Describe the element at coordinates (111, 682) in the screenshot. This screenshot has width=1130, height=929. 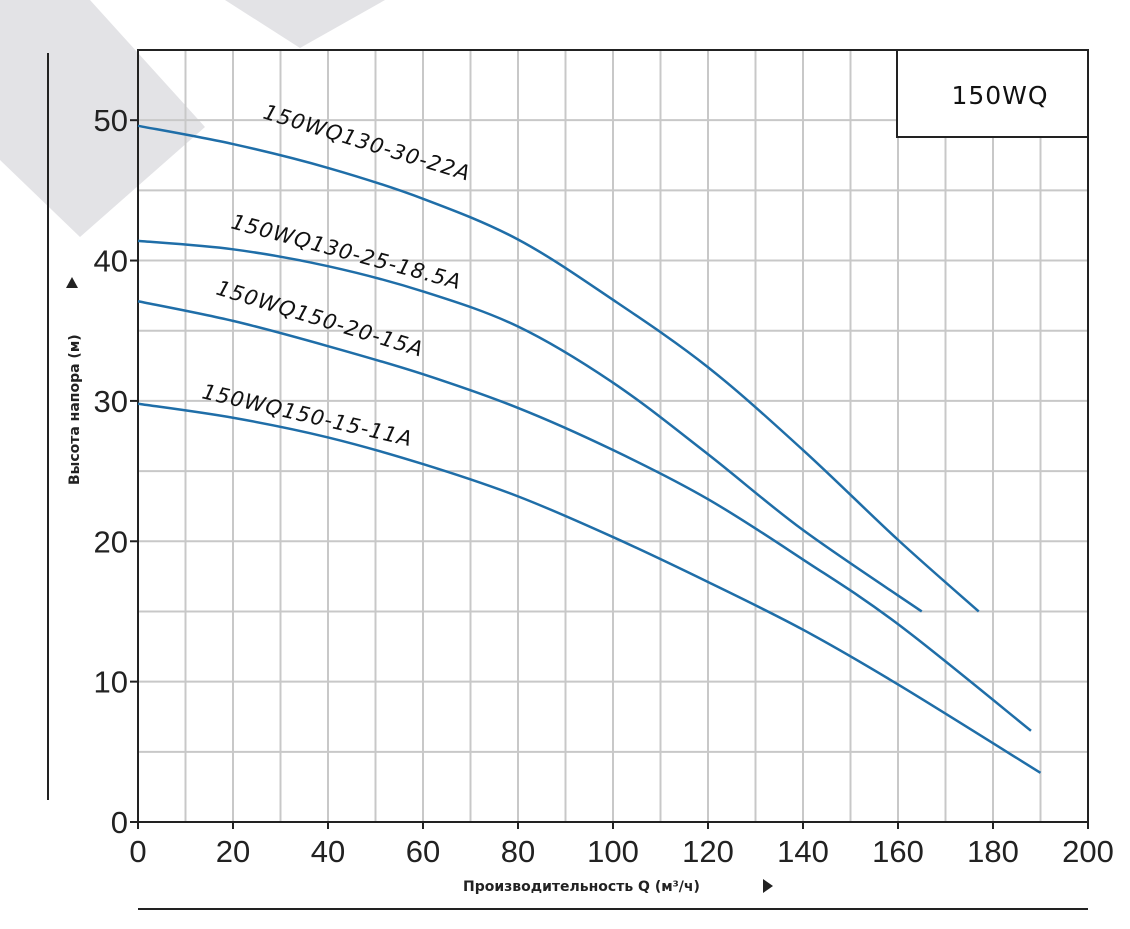
I see `y-tick-label: 10` at that location.